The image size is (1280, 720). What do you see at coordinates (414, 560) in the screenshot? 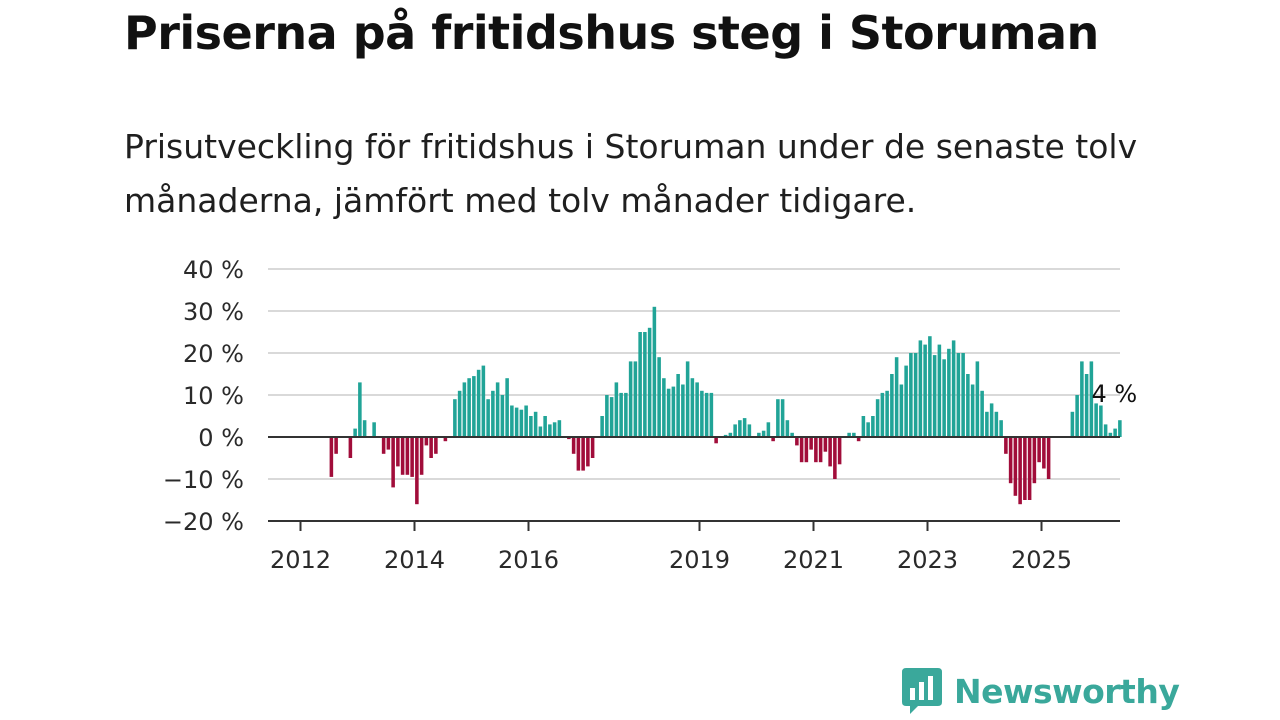
I see `x-tick-label: 2014` at bounding box center [414, 560].